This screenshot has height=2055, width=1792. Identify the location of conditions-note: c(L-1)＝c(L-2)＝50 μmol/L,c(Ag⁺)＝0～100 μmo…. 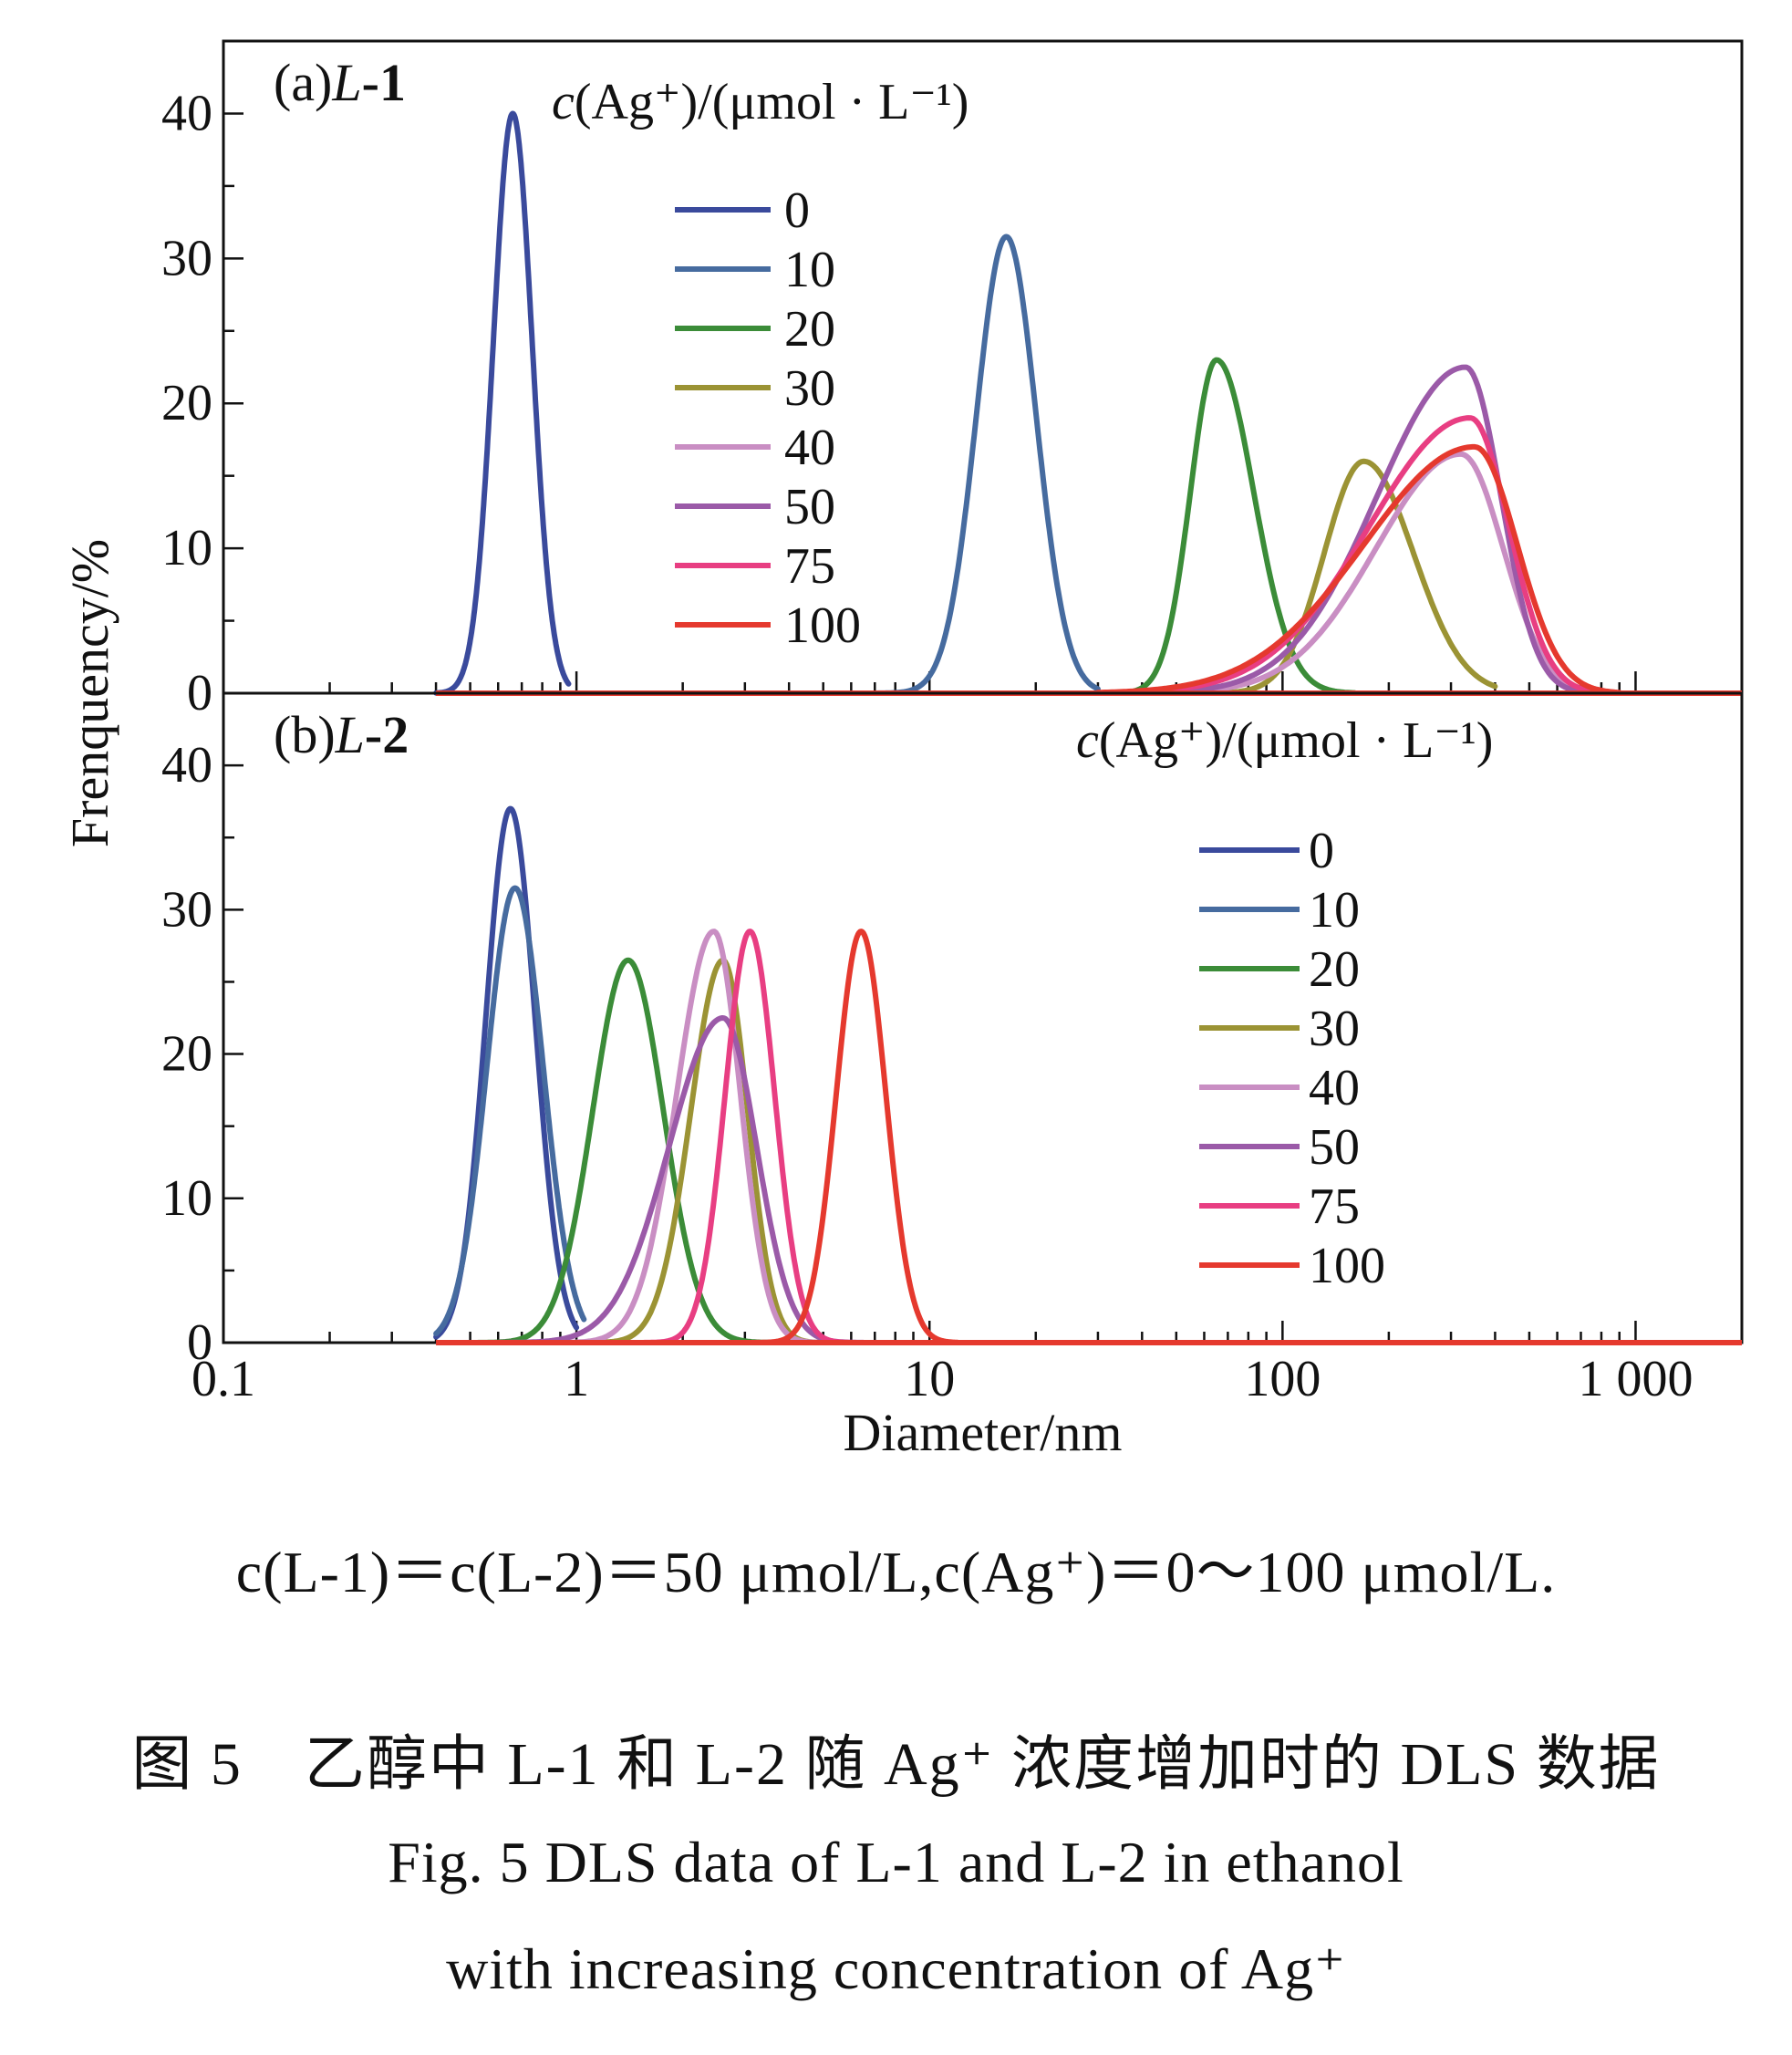
(896, 1572).